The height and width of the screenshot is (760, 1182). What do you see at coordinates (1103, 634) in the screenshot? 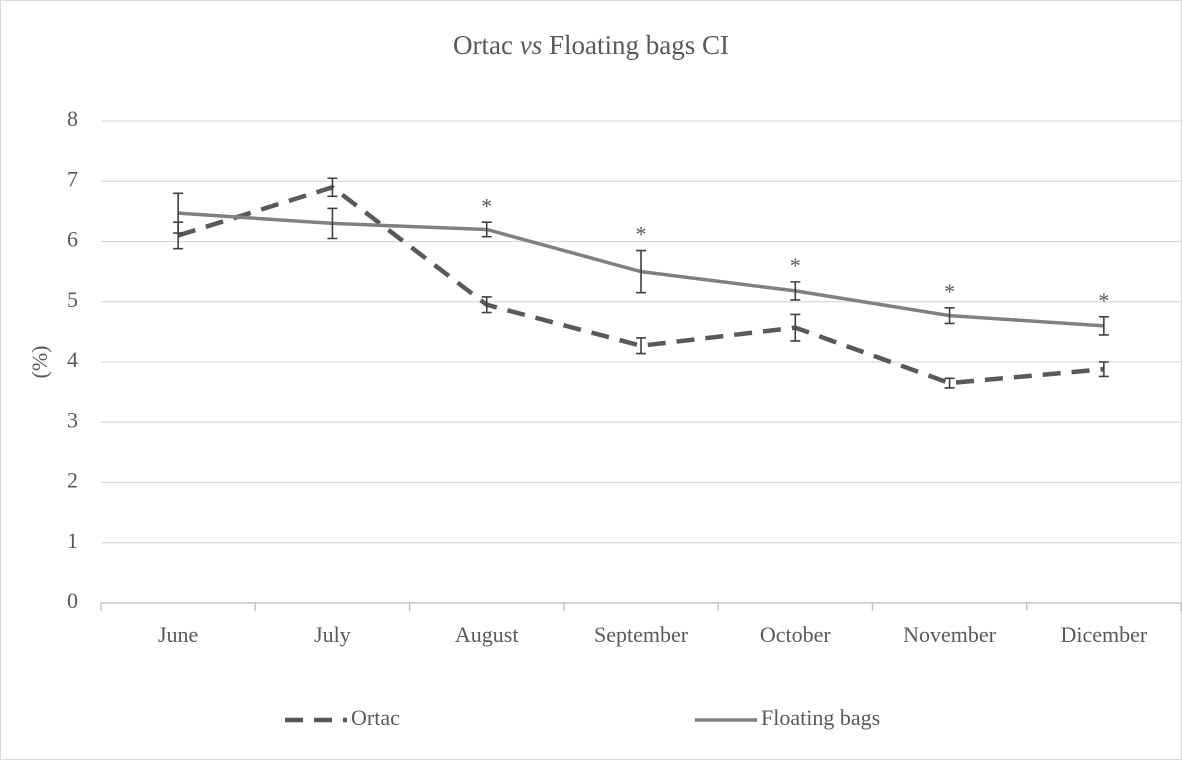
I see `x-tick-label: Dicember` at bounding box center [1103, 634].